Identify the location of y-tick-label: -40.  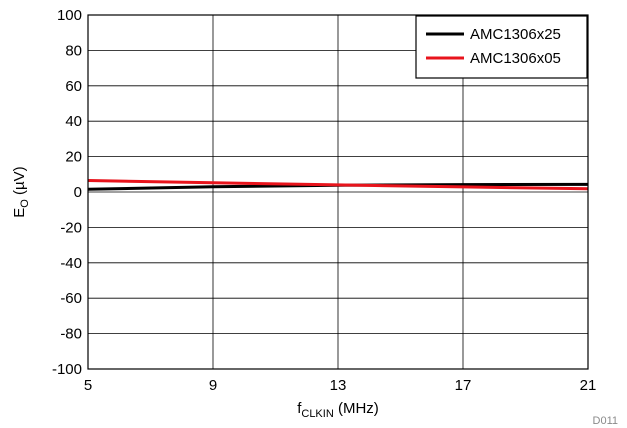
(71, 263).